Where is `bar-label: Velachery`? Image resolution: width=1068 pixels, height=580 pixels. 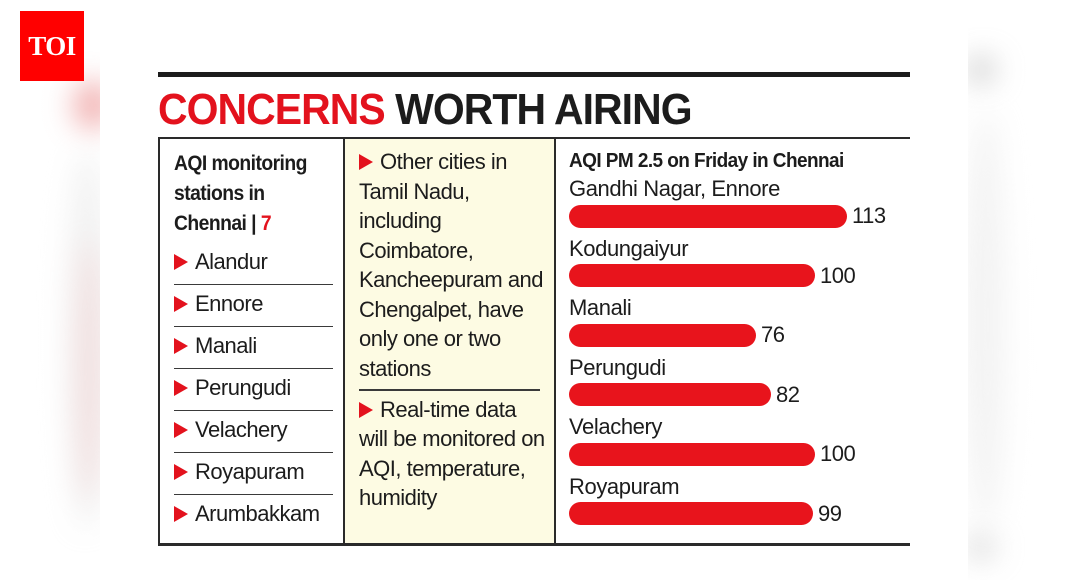
bar-label: Velachery is located at coordinates (616, 426).